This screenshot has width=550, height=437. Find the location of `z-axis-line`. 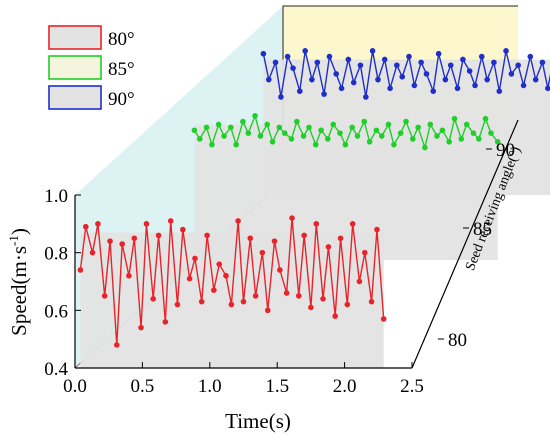

z-axis-line is located at coordinates (465, 244).